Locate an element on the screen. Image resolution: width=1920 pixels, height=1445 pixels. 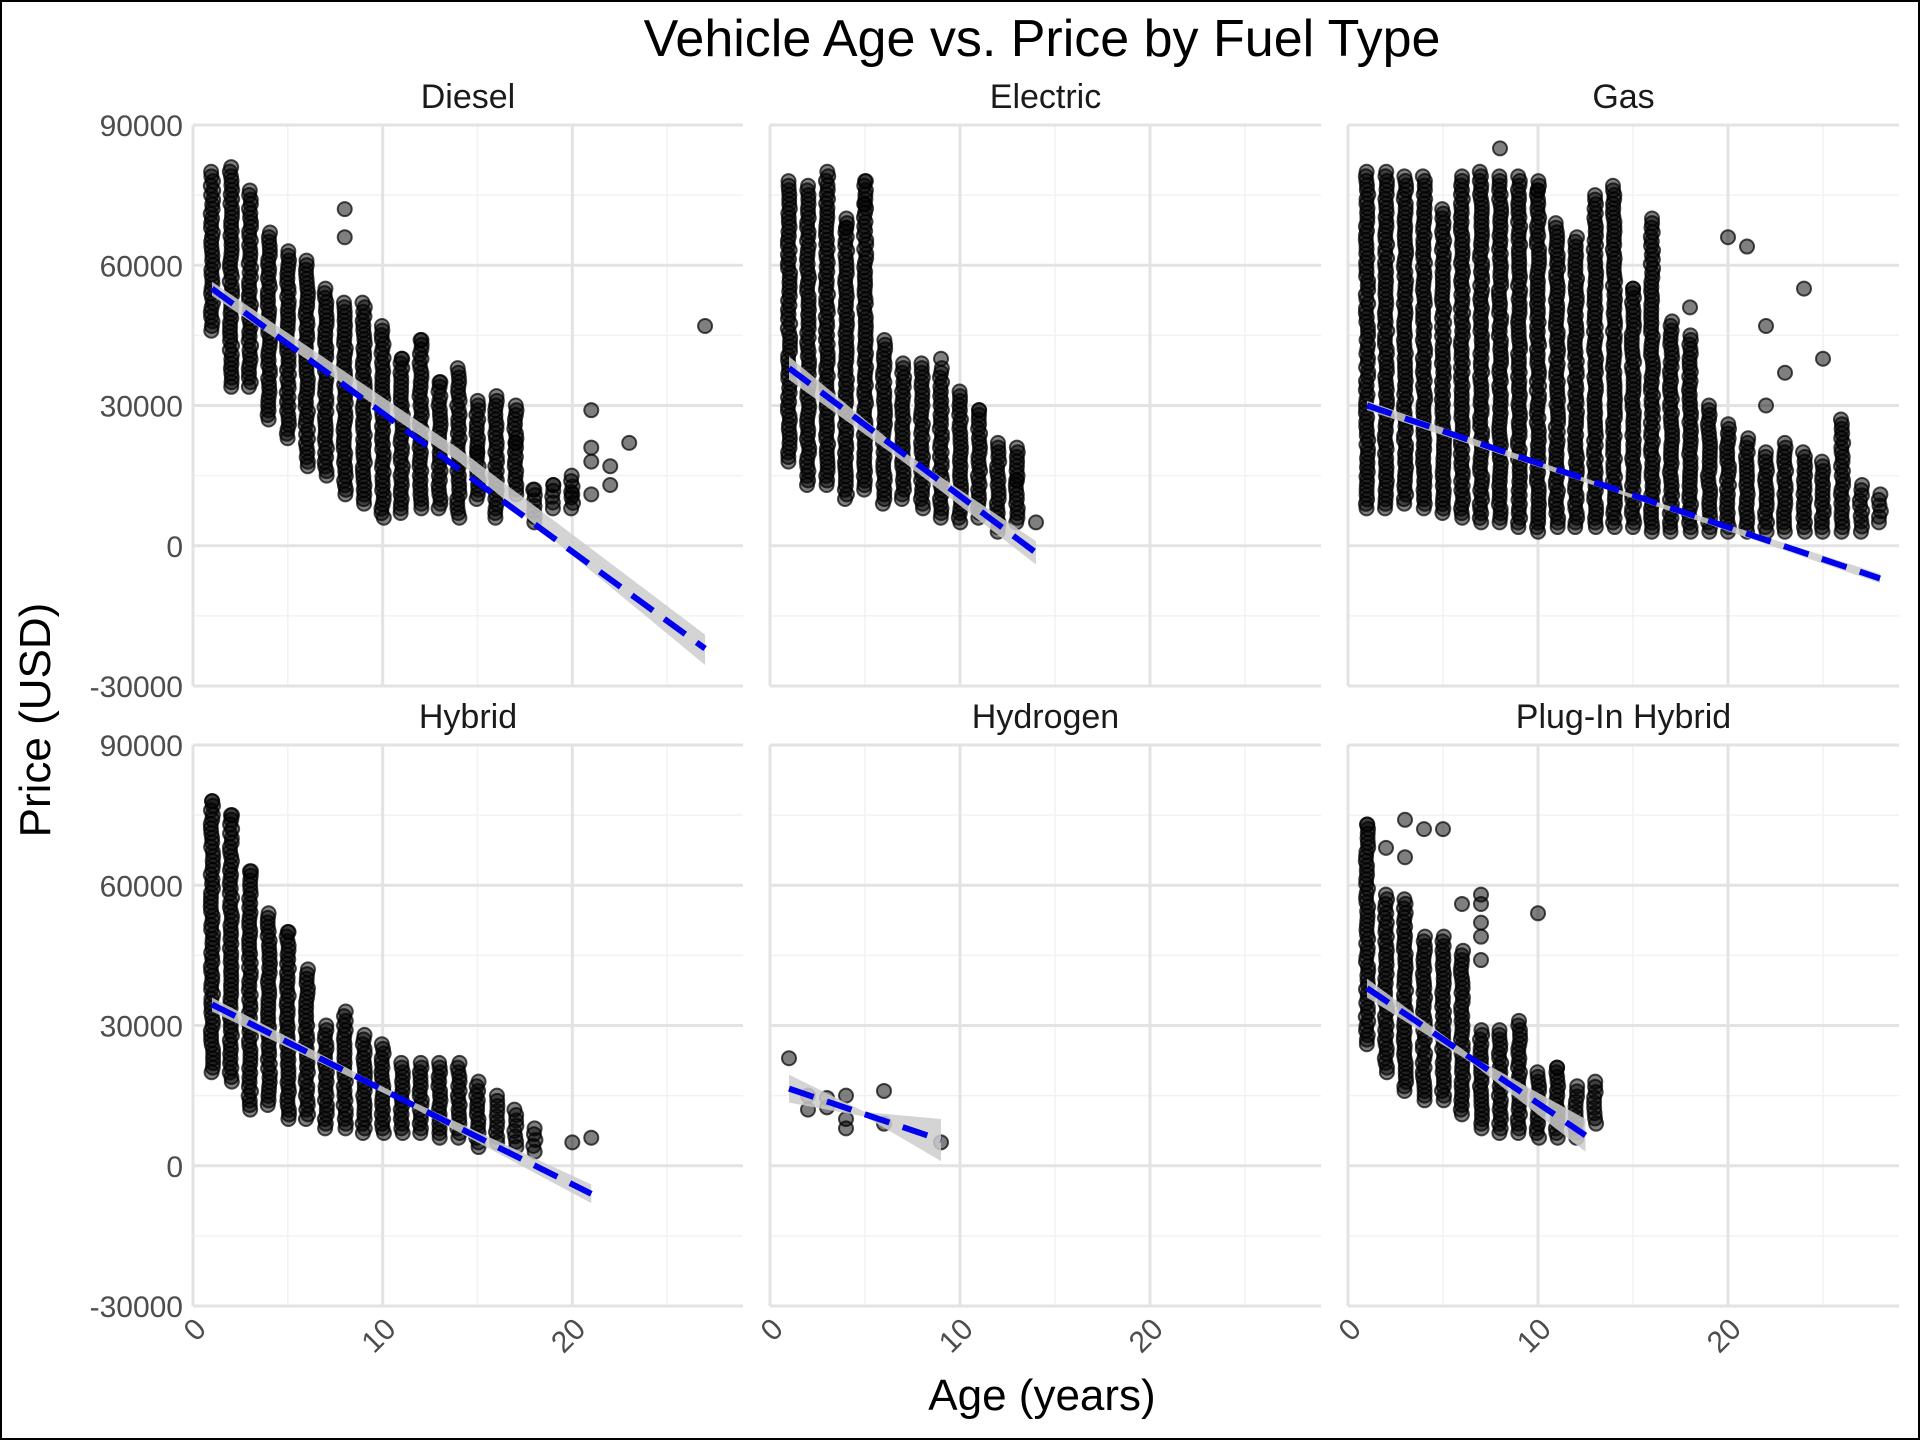
y-tick-label: 60000 is located at coordinates (141, 886).